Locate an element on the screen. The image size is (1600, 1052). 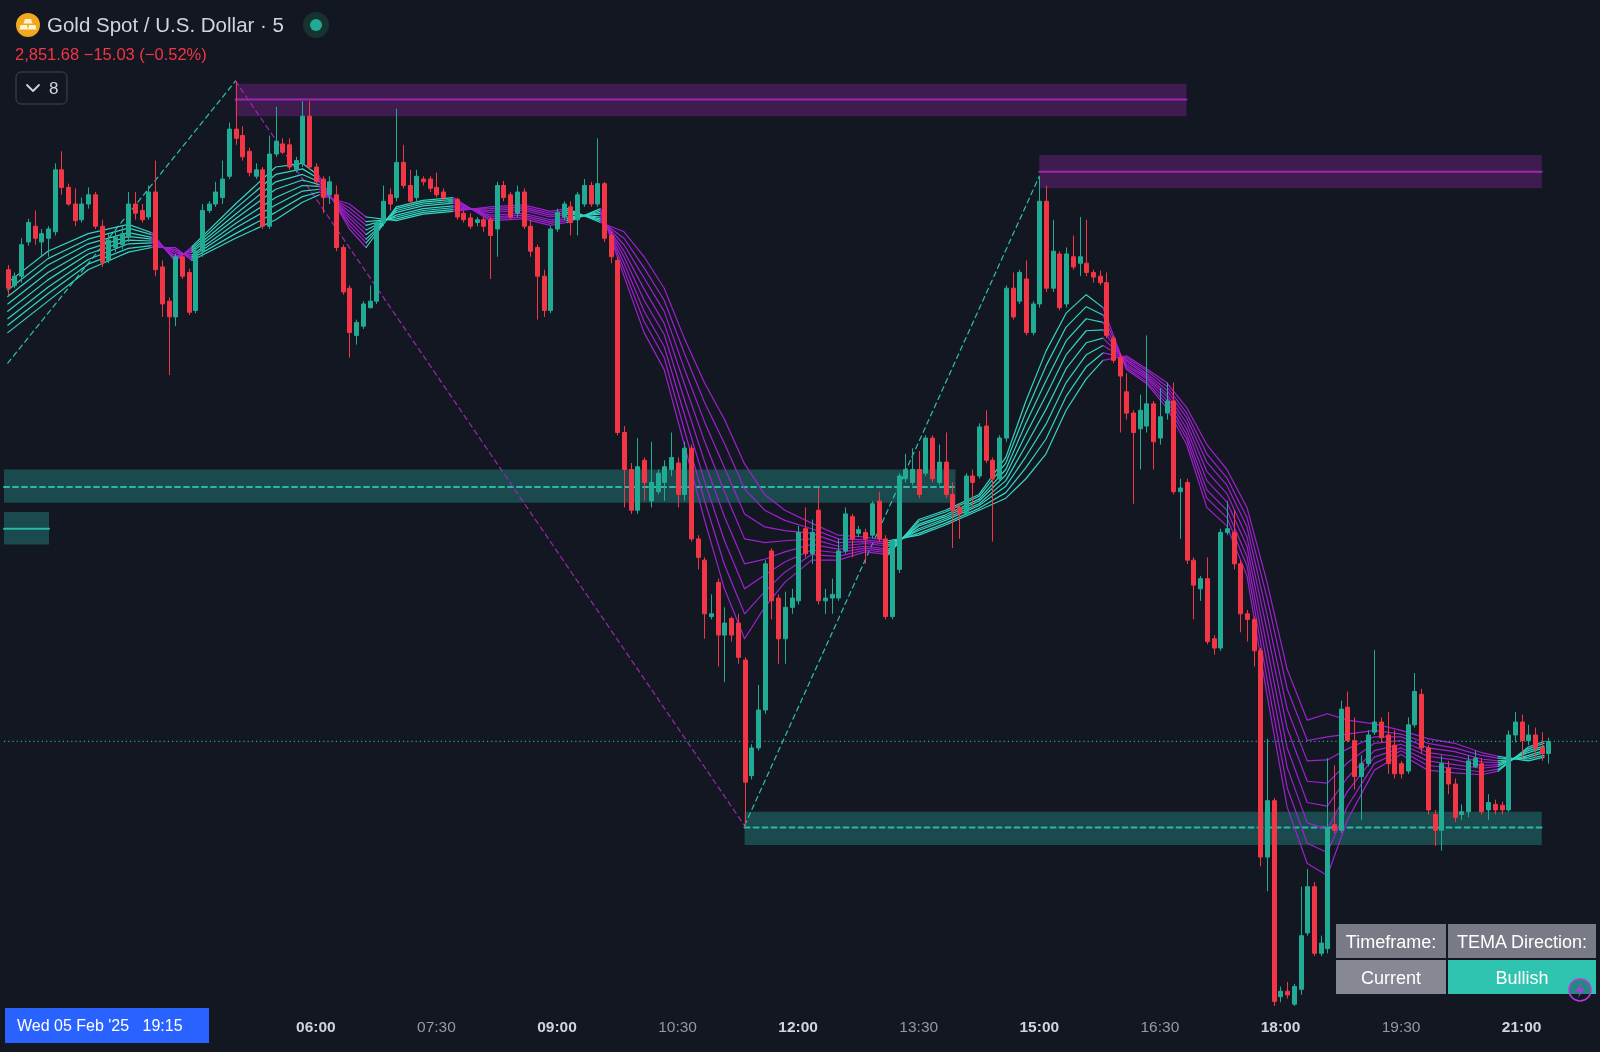
x-tick-label: 12:00 is located at coordinates (798, 1026).